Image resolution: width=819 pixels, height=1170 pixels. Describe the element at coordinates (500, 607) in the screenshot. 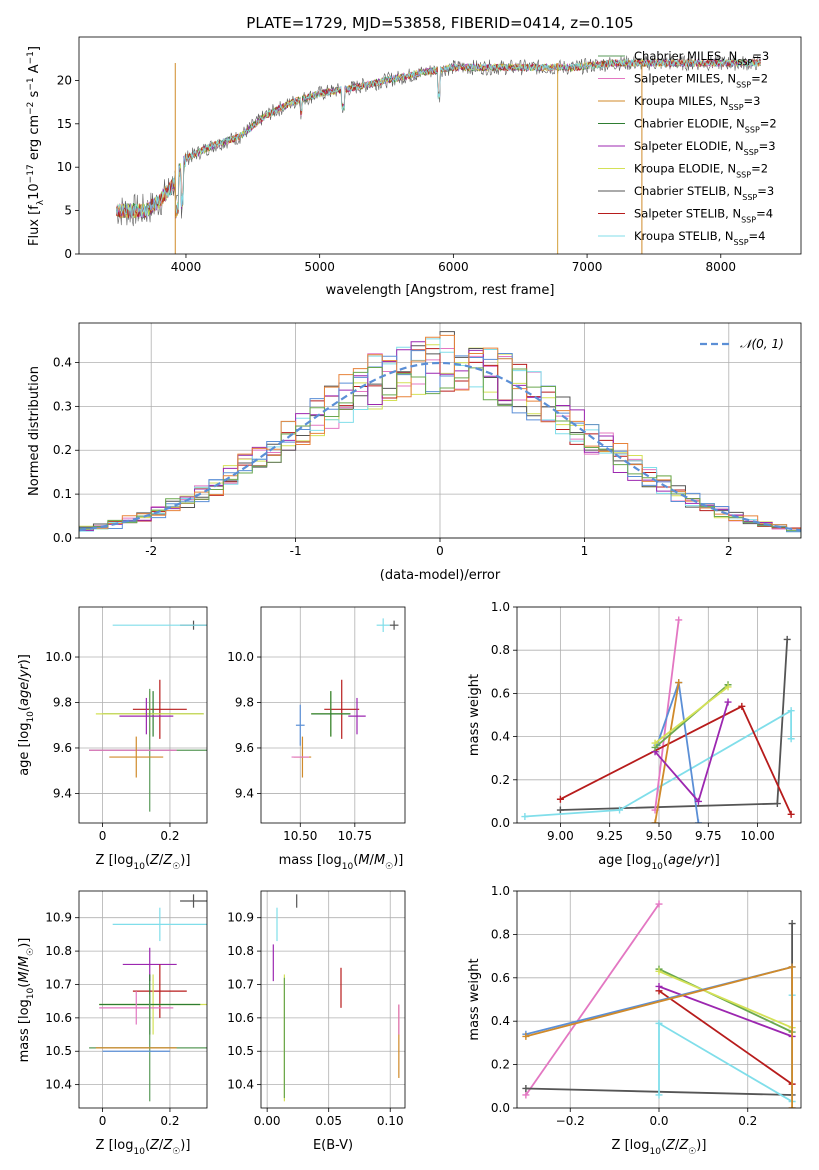

I see `y-tick-label: 1.0` at that location.